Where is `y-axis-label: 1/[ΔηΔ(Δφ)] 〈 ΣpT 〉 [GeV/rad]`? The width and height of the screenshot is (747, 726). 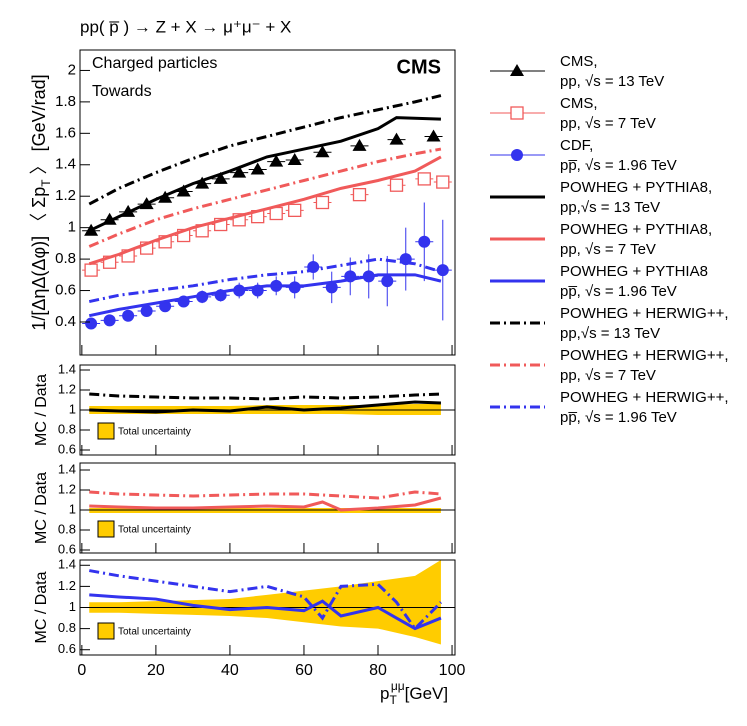
y-axis-label: 1/[ΔηΔ(Δφ)] 〈 ΣpT 〉 [GeV/rad] is located at coordinates (41, 202).